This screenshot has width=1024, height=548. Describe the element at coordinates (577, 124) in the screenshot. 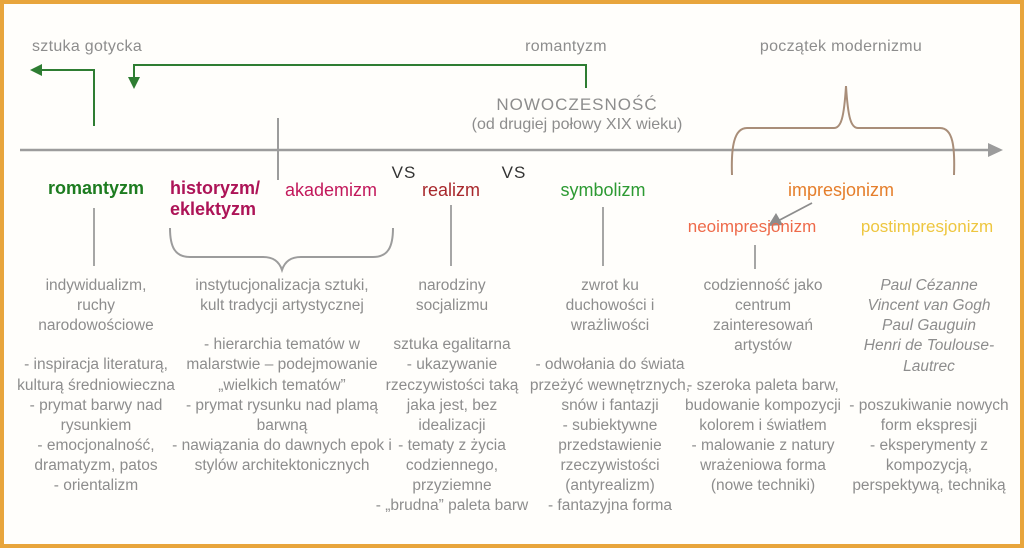

I see `modern-era-subtitle: (od drugiej połowy XIX wieku)` at that location.